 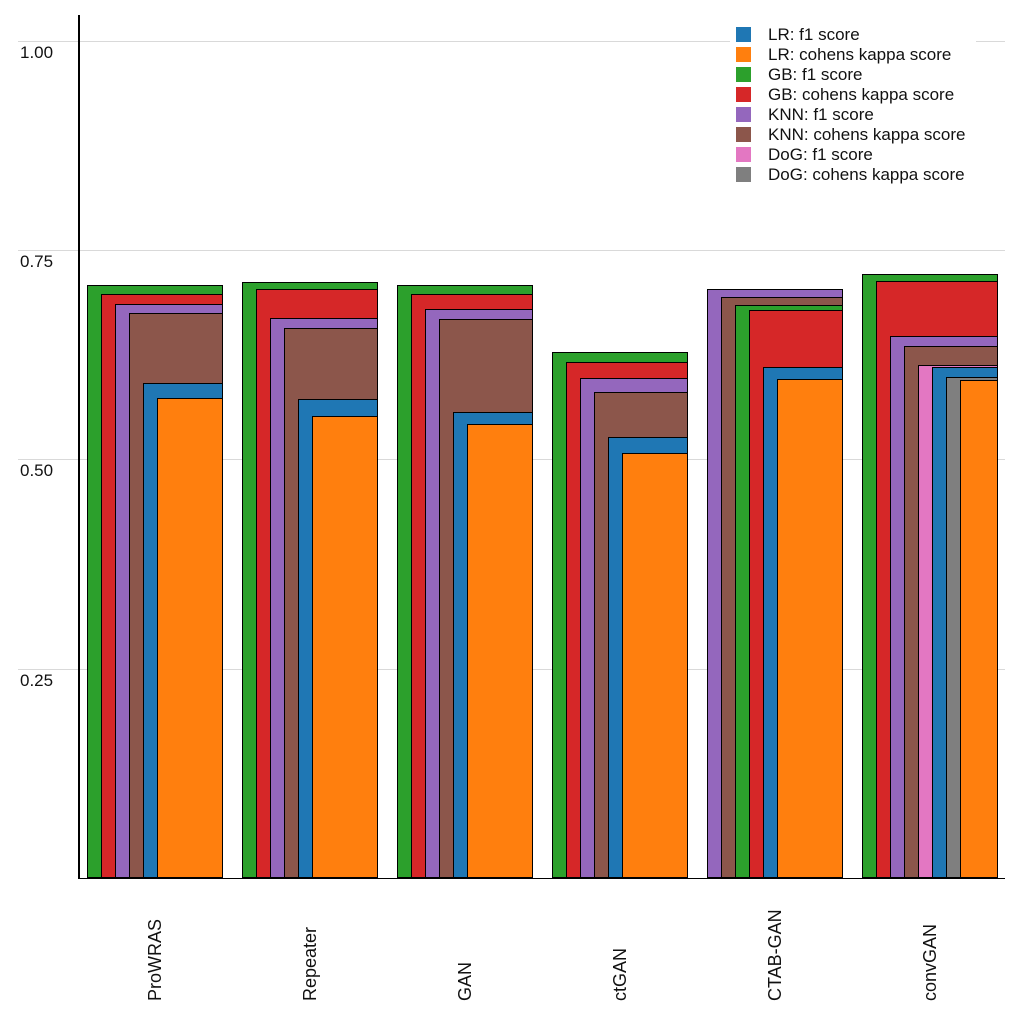 What do you see at coordinates (814, 34) in the screenshot?
I see `legend-label: LR: f1 score` at bounding box center [814, 34].